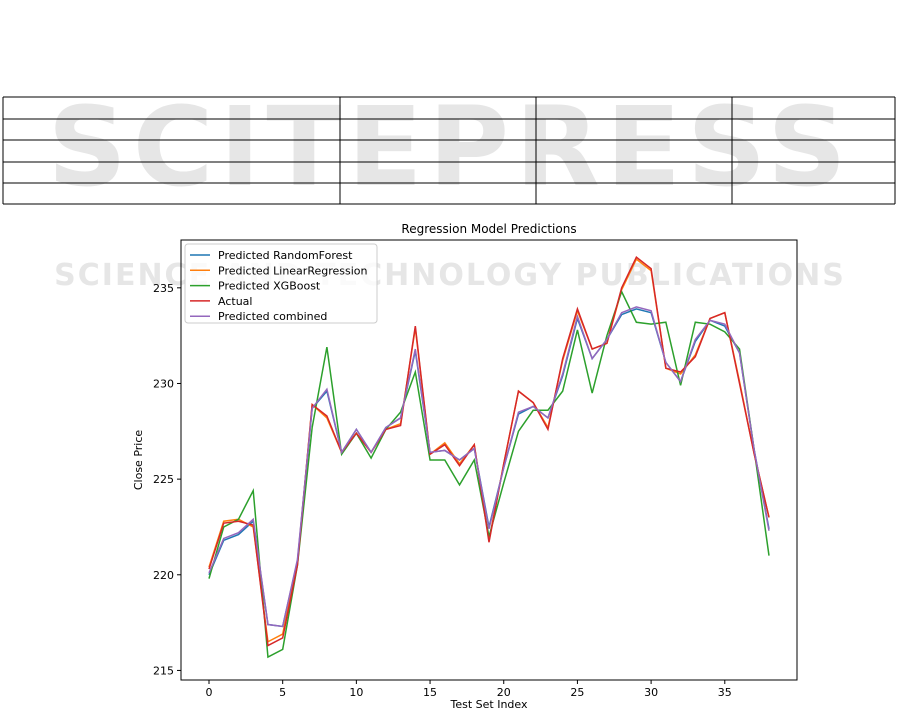  What do you see at coordinates (504, 692) in the screenshot?
I see `x-tick-label: 20` at bounding box center [504, 692].